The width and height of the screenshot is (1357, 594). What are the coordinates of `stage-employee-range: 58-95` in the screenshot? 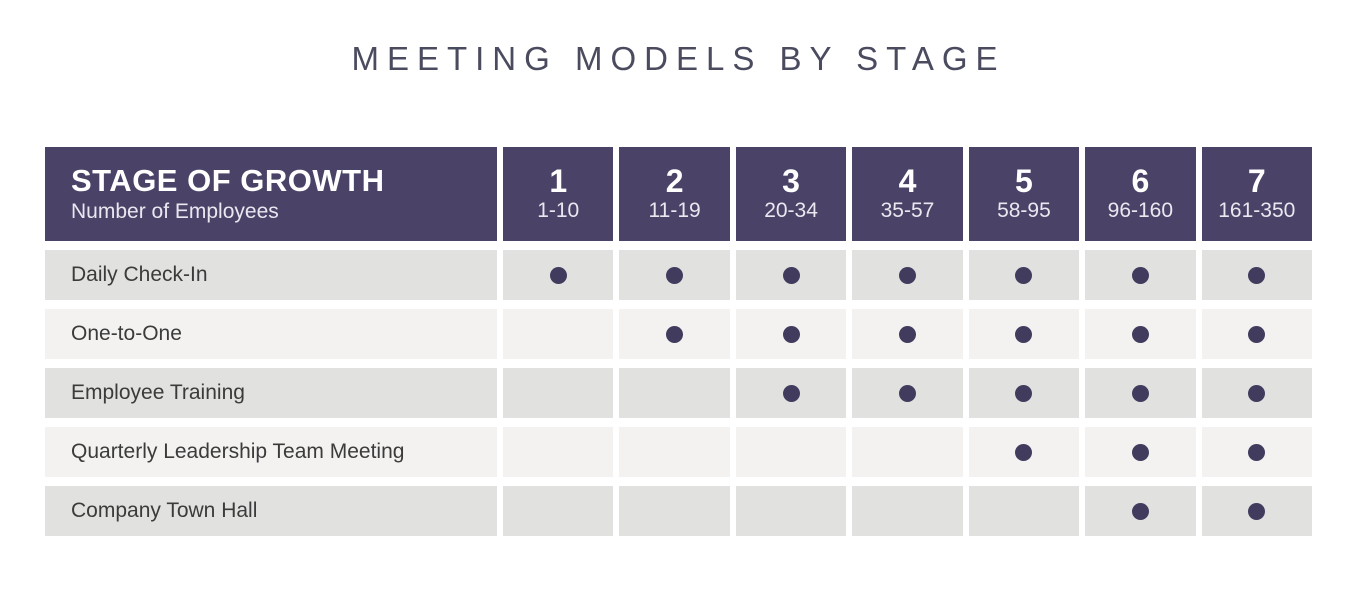 It's located at (1024, 211).